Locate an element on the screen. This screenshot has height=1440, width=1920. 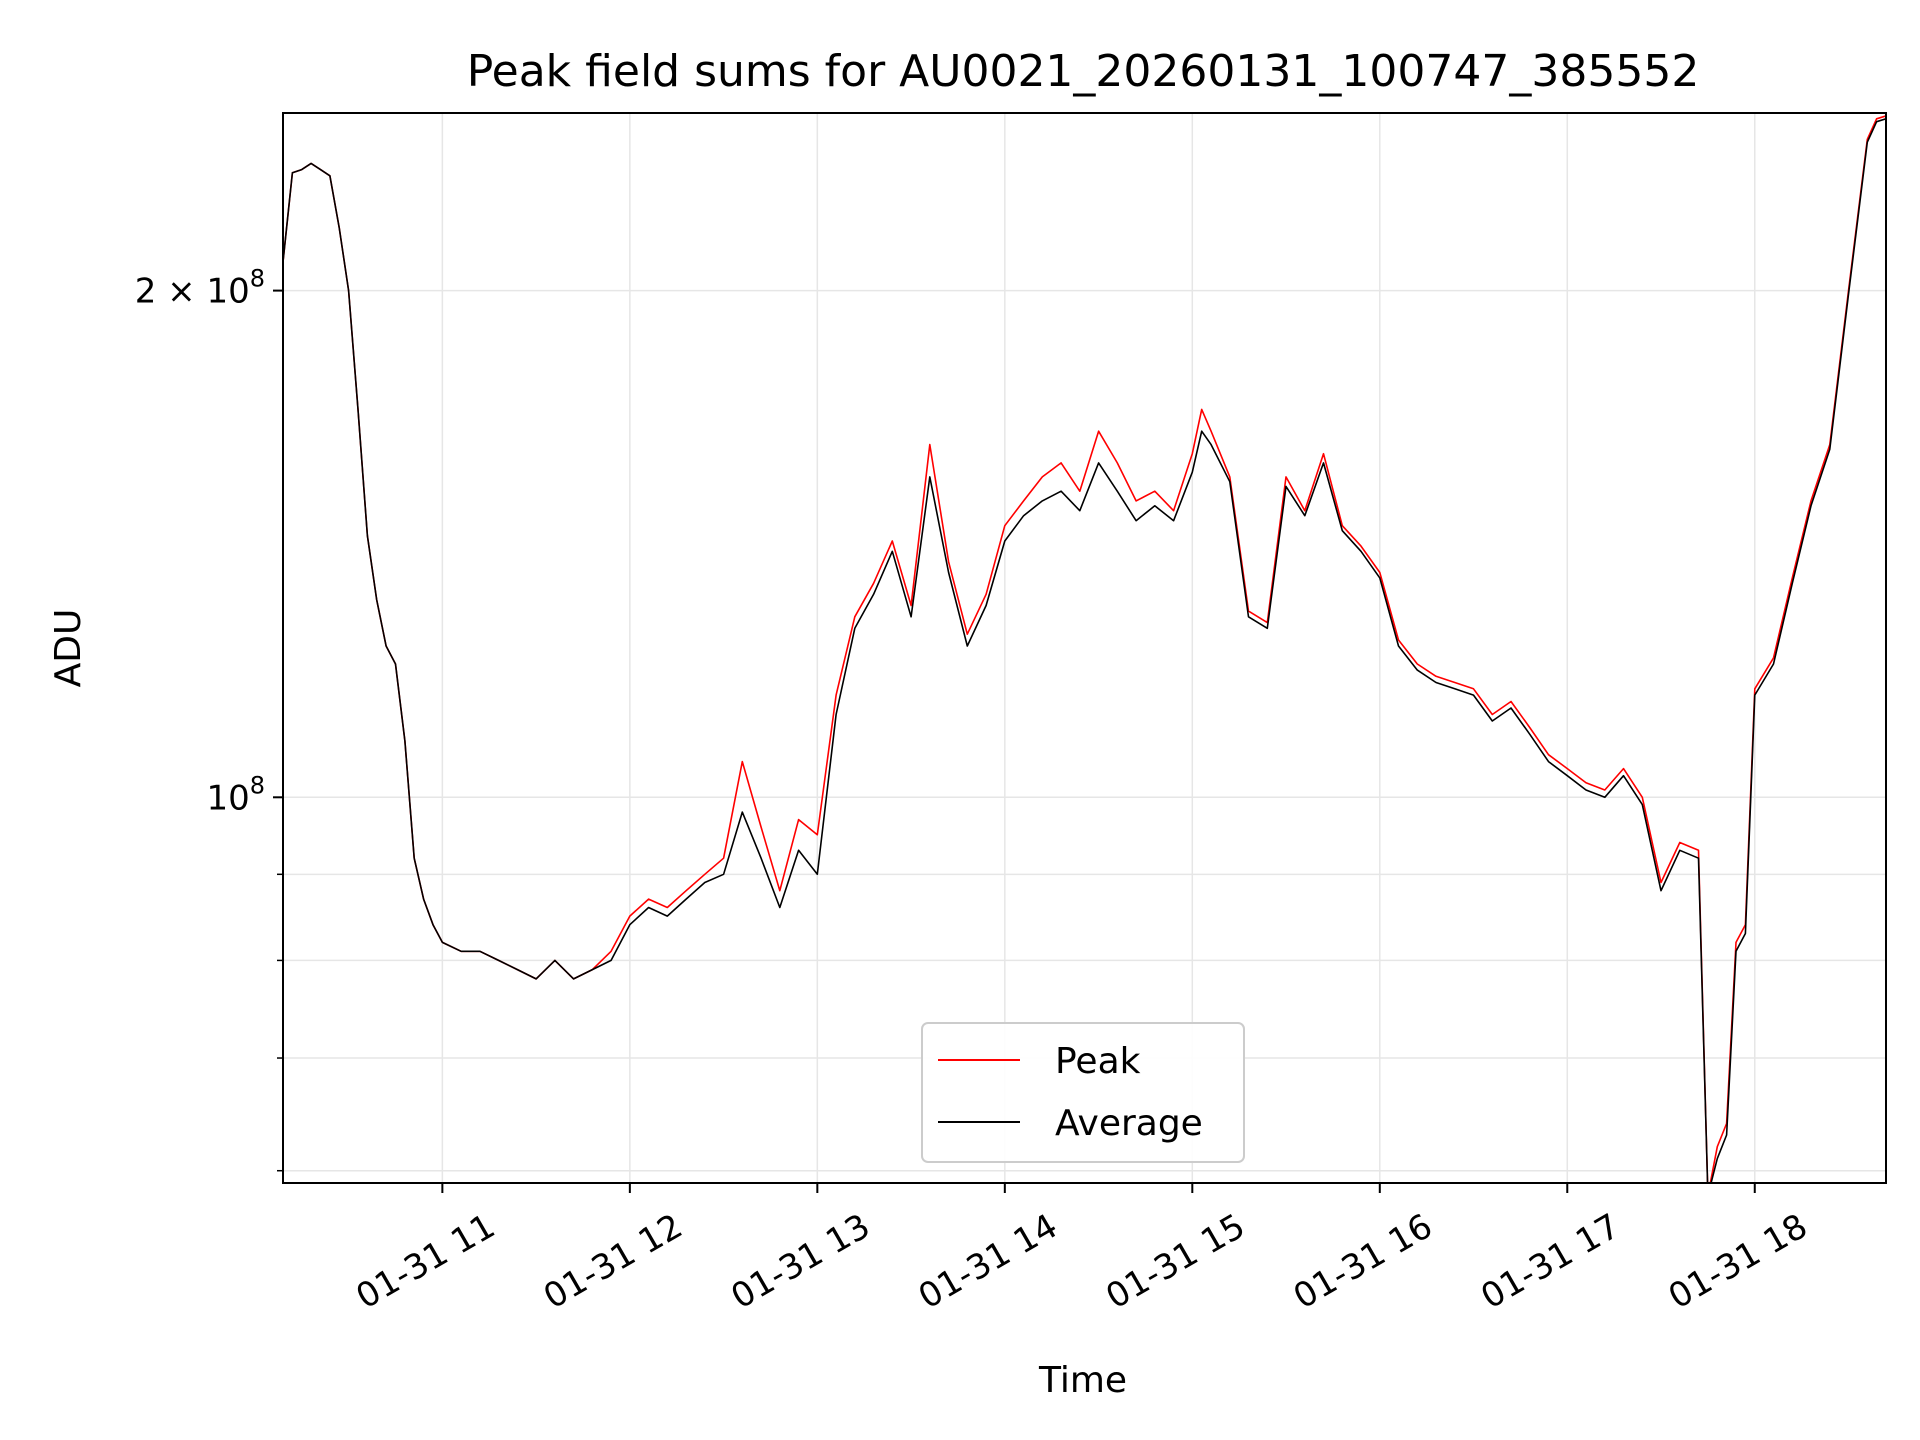
legend-box is located at coordinates (1083, 1092).